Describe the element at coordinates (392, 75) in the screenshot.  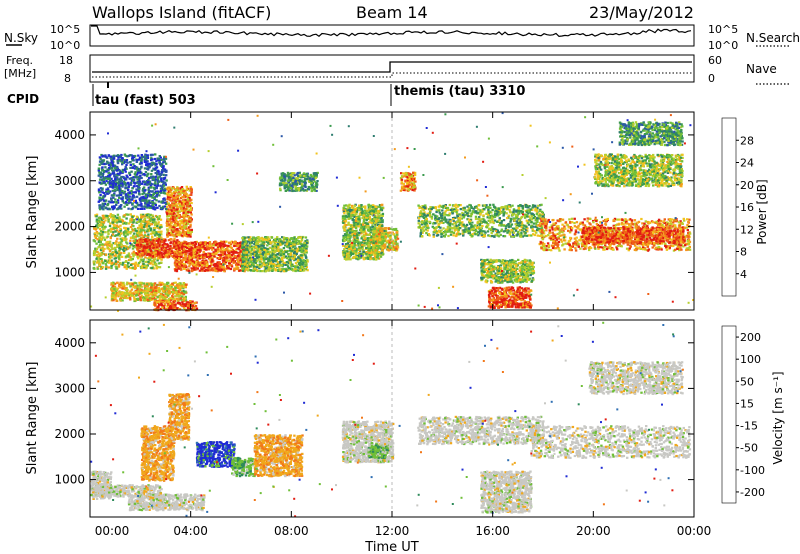
I see `nave-trace` at that location.